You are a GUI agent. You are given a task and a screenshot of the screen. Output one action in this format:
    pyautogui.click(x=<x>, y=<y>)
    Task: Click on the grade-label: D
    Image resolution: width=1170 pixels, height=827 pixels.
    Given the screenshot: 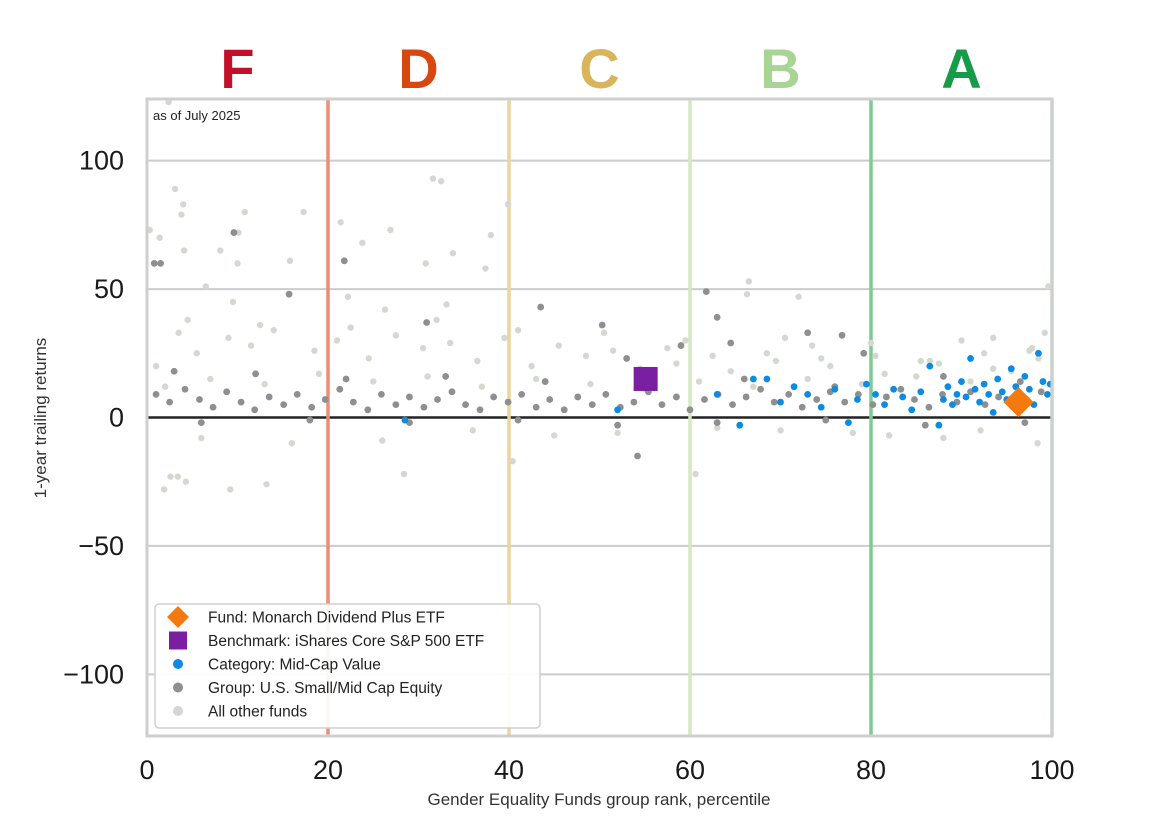 What is the action you would take?
    pyautogui.click(x=418, y=68)
    